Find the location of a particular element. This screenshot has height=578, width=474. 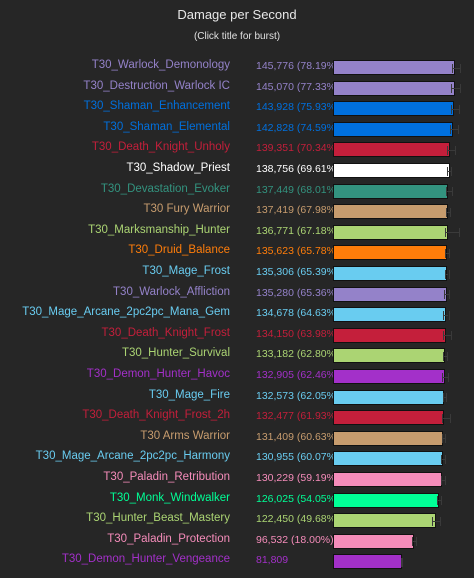

row-value: 133,182 (62.80%) is located at coordinates (298, 354).